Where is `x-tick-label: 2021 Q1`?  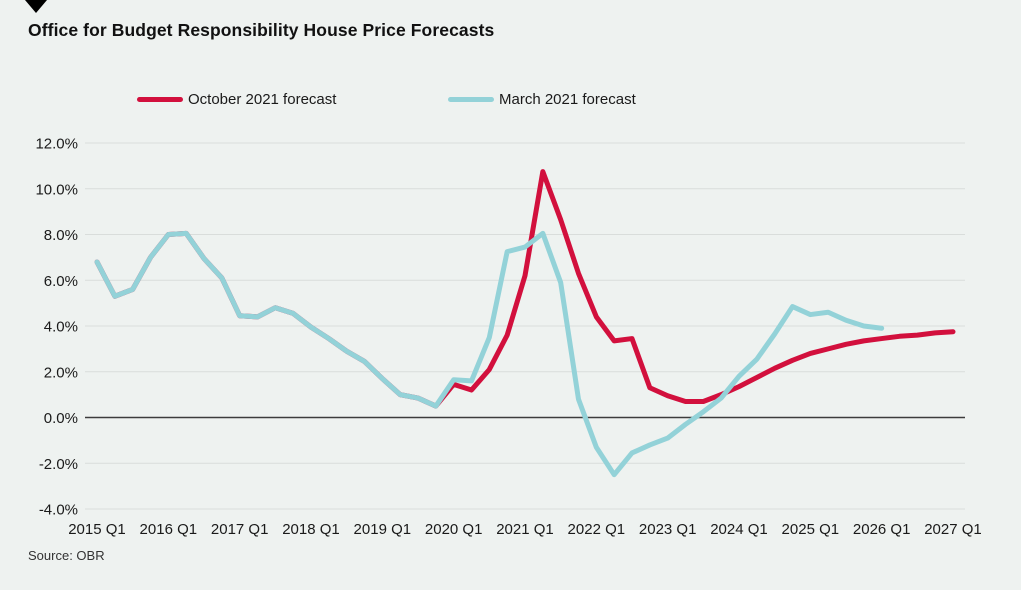 x-tick-label: 2021 Q1 is located at coordinates (525, 529).